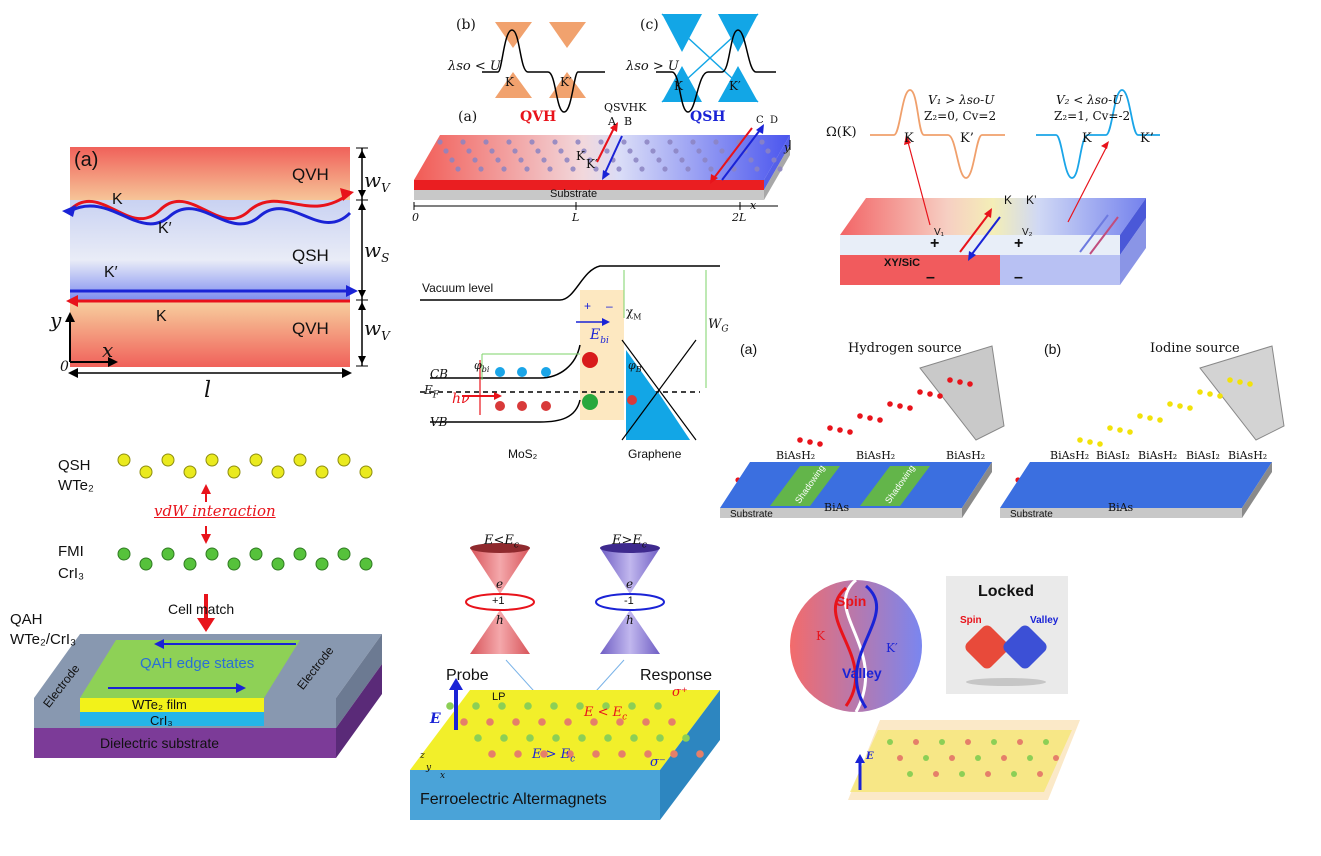 Image resolution: width=1321 pixels, height=856 pixels. Describe the element at coordinates (165, 228) in the screenshot. I see `kprime-upper-label: K′` at that location.